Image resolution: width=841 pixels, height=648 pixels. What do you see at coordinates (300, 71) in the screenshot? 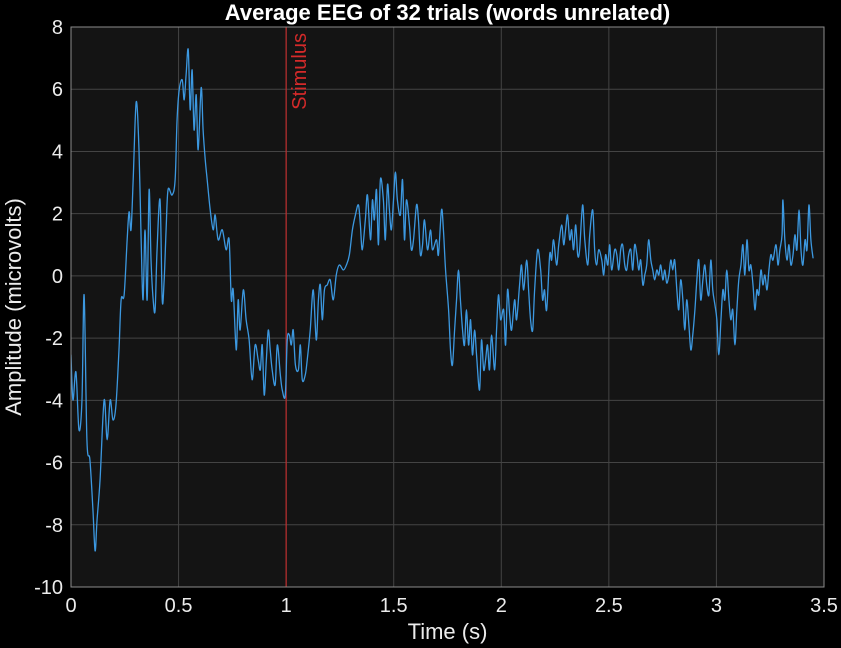
I see `stimulus-label: Stimulus` at bounding box center [300, 71].